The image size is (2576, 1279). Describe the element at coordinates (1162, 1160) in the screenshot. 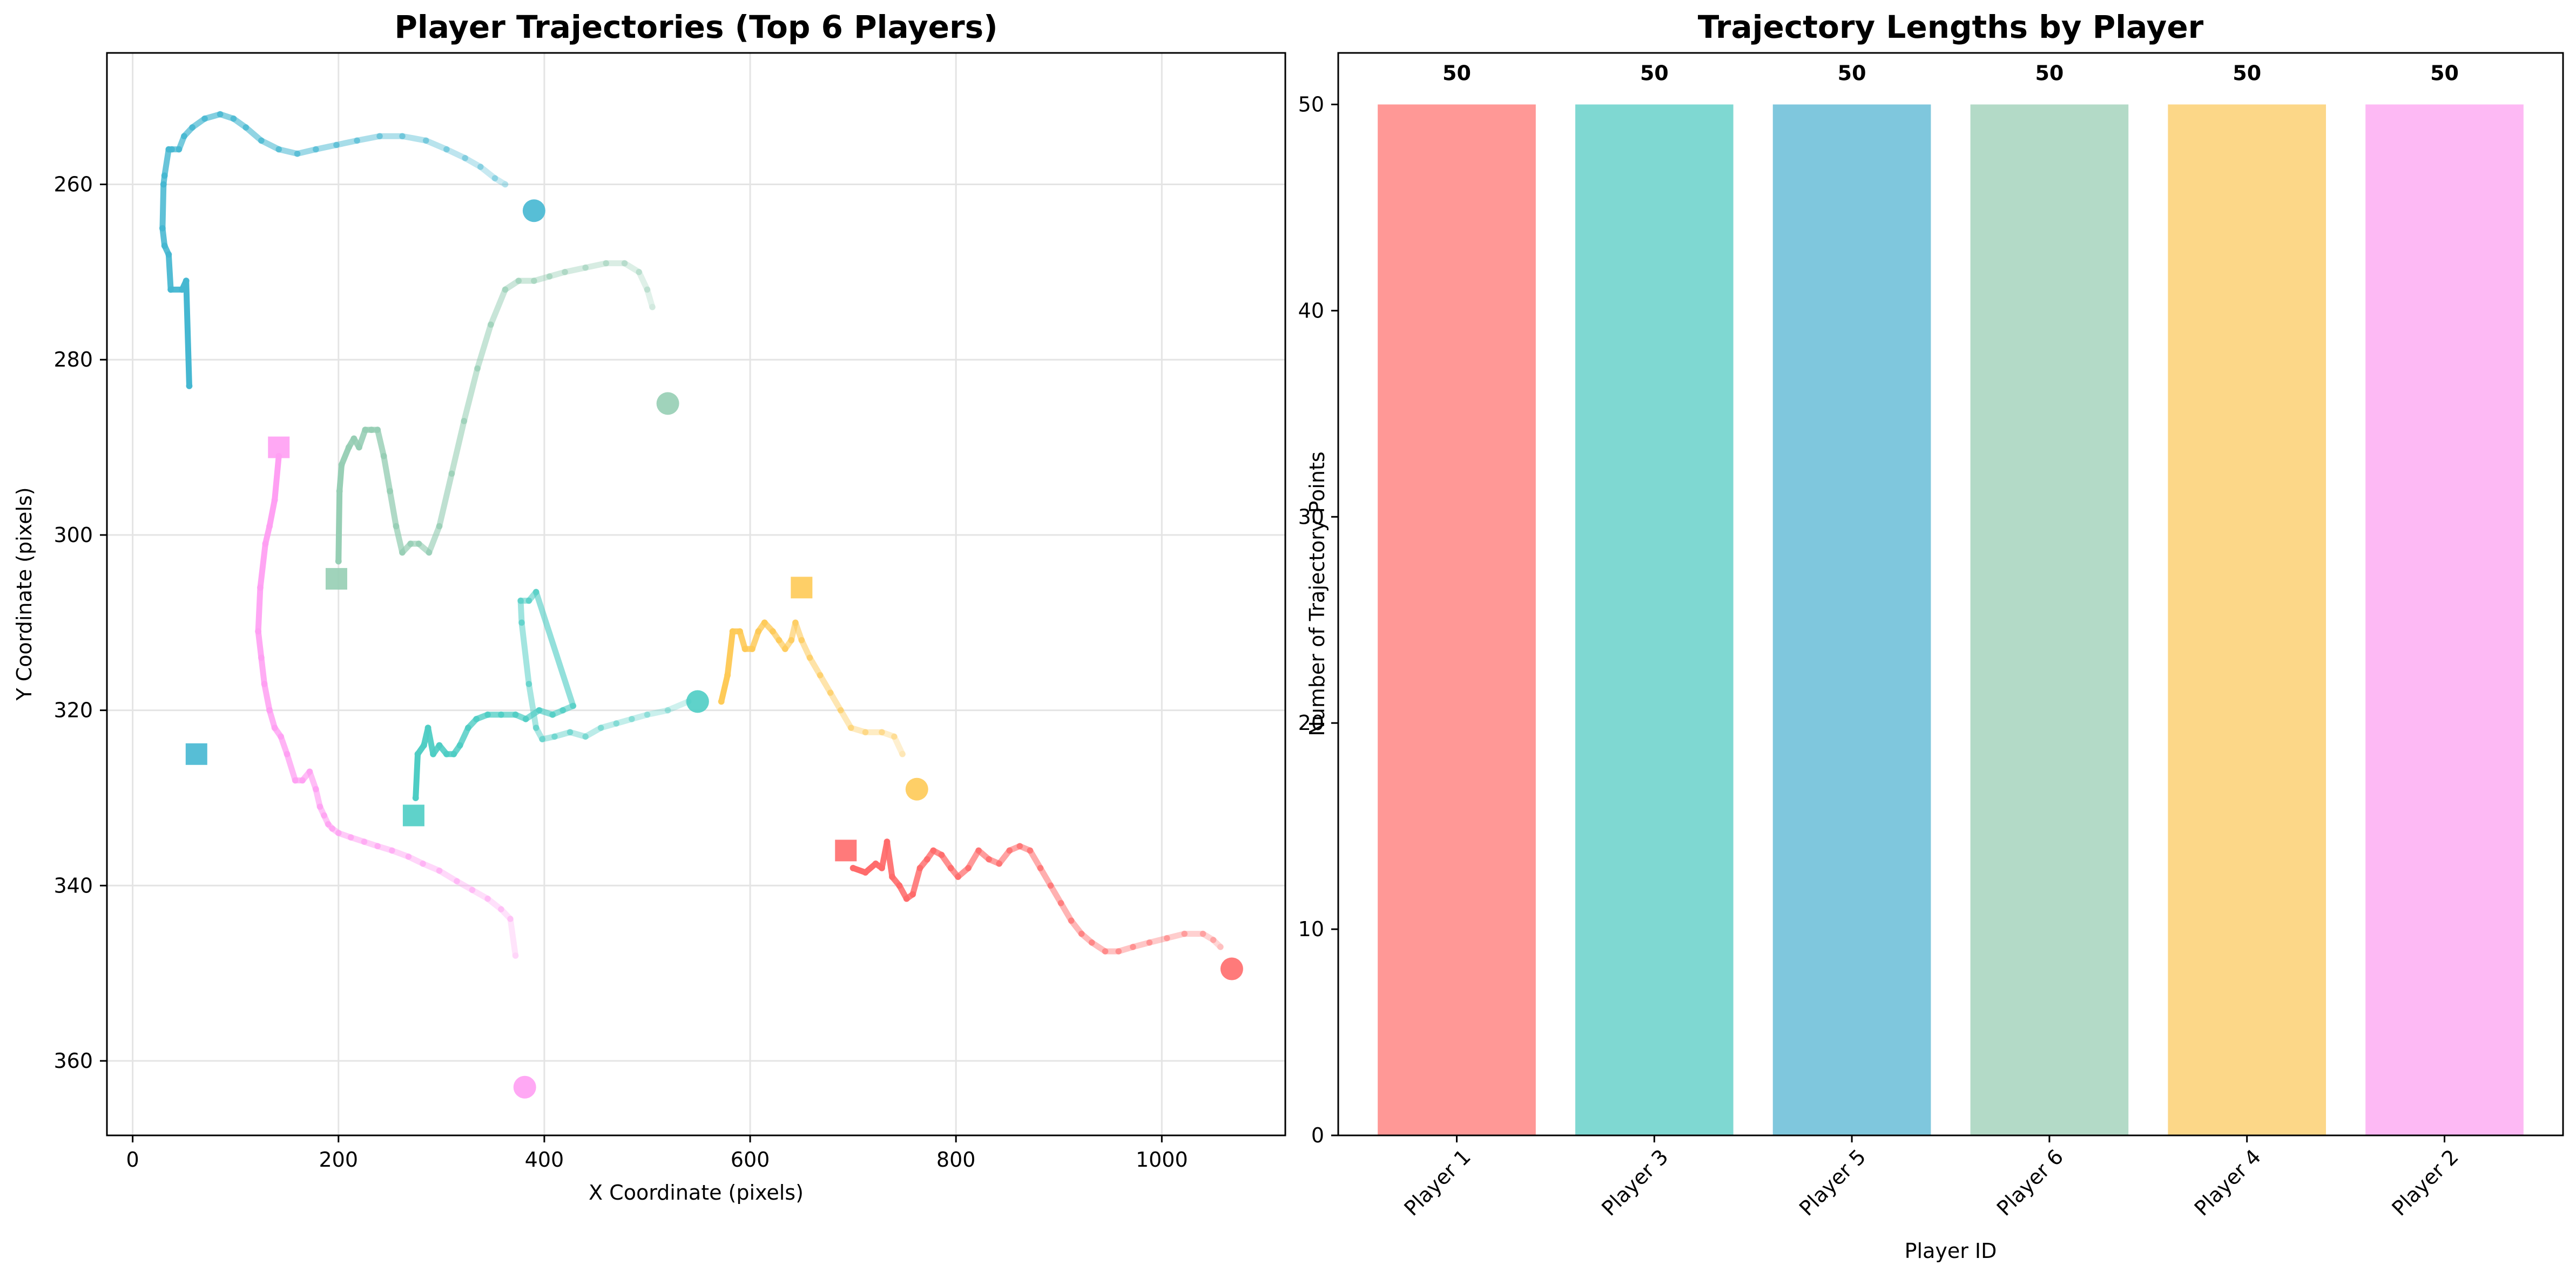

I see `x-tick-label: 1000` at that location.